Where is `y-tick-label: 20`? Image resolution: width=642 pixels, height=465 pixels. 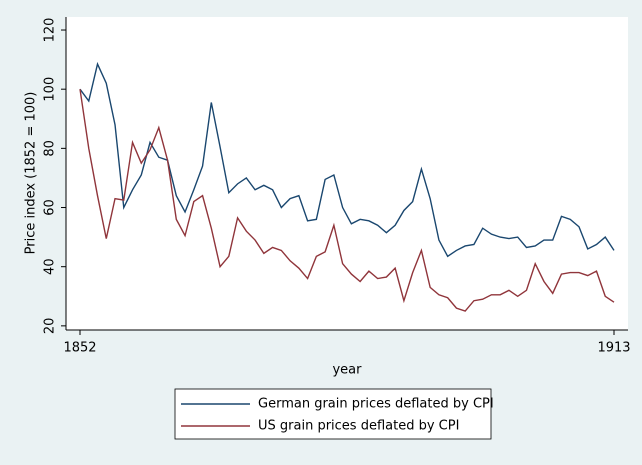
y-tick-label: 20 is located at coordinates (50, 326).